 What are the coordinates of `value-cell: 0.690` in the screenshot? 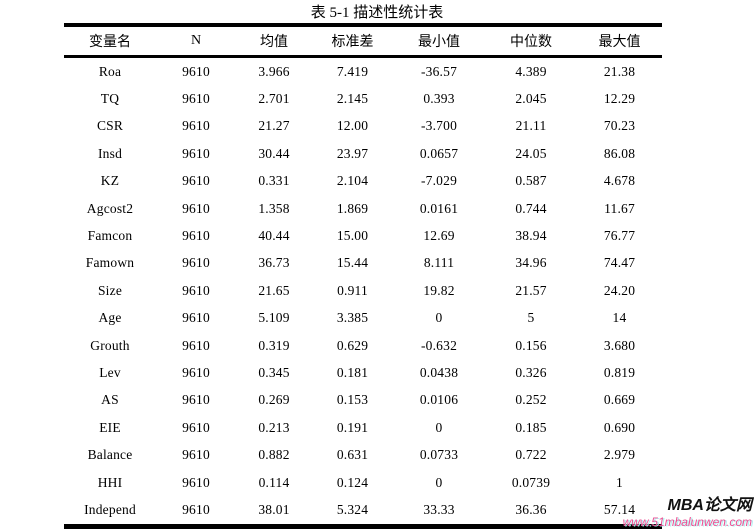 It's located at (619, 427).